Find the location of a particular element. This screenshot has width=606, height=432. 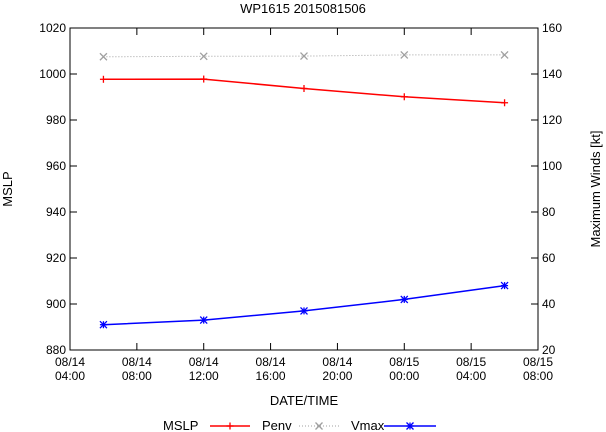

y-right-tick-label: 160 is located at coordinates (552, 28).